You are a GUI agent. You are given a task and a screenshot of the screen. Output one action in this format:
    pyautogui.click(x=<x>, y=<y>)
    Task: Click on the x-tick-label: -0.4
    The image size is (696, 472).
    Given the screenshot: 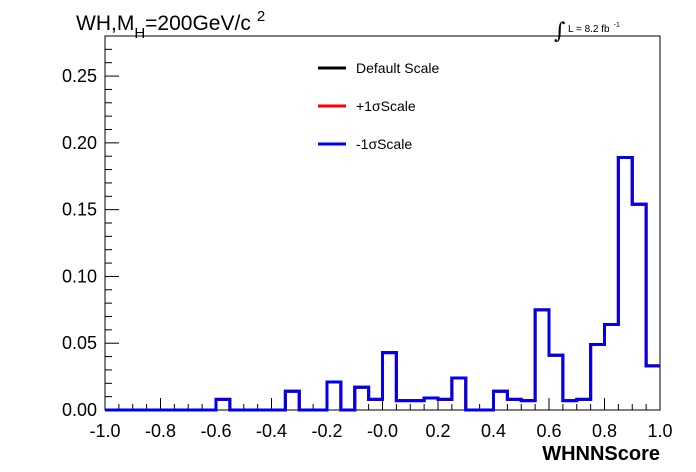 What is the action you would take?
    pyautogui.click(x=271, y=431)
    